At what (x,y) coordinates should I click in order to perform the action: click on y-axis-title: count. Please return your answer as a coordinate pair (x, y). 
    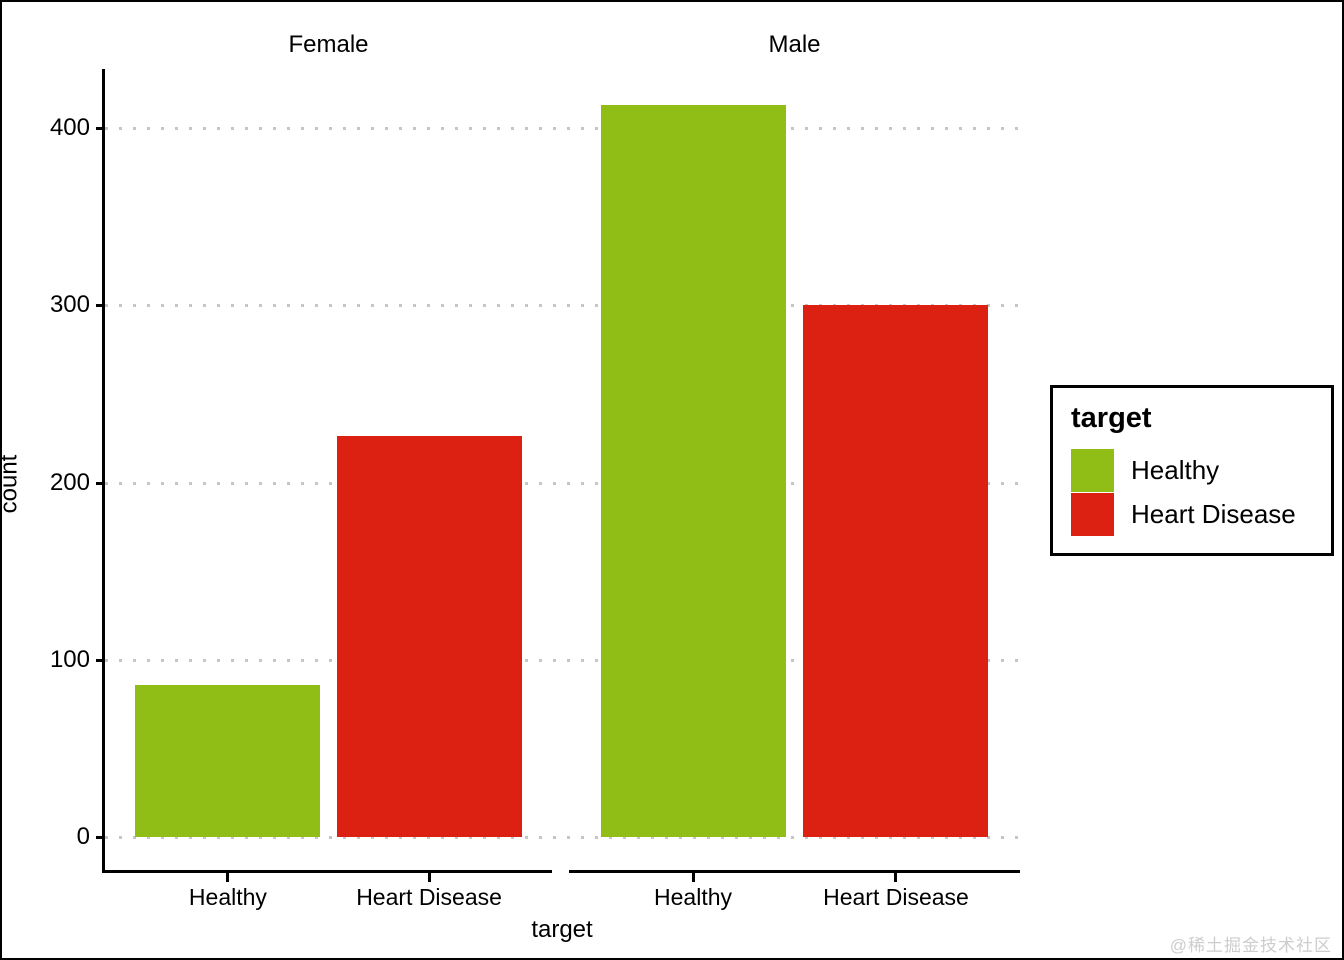
    Looking at the image, I should click on (11, 484).